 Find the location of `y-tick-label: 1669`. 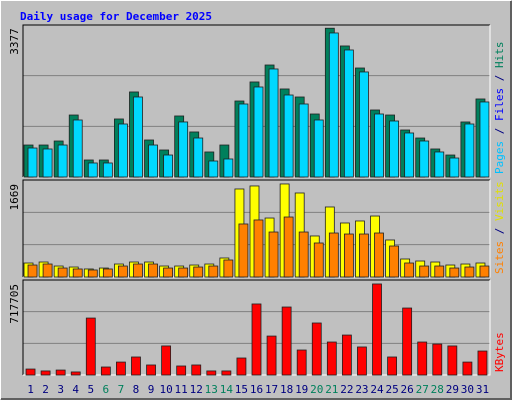

y-tick-label: 1669 is located at coordinates (14, 197).